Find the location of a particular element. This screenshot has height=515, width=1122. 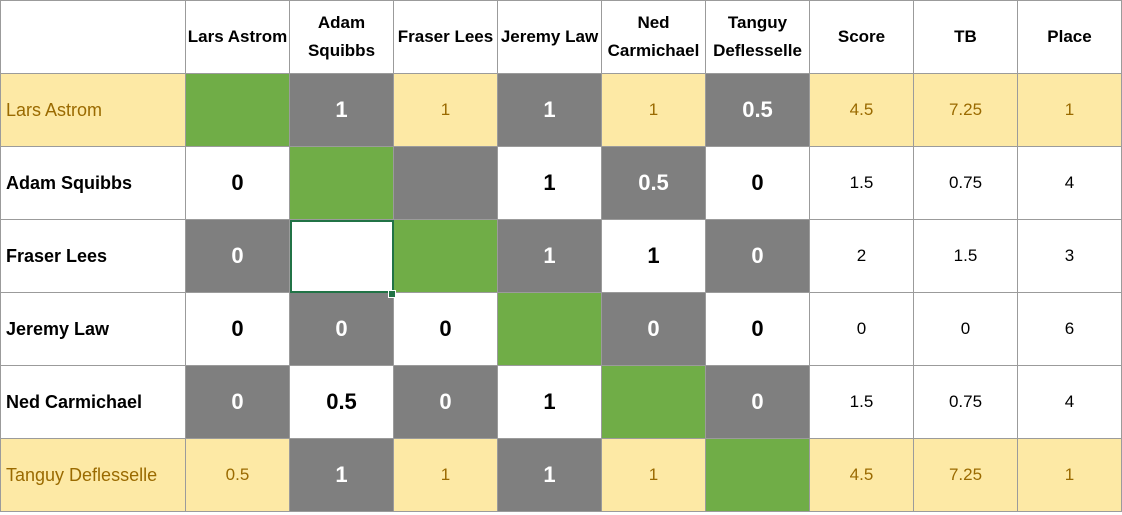

column-header: Fraser Lees is located at coordinates (445, 37).